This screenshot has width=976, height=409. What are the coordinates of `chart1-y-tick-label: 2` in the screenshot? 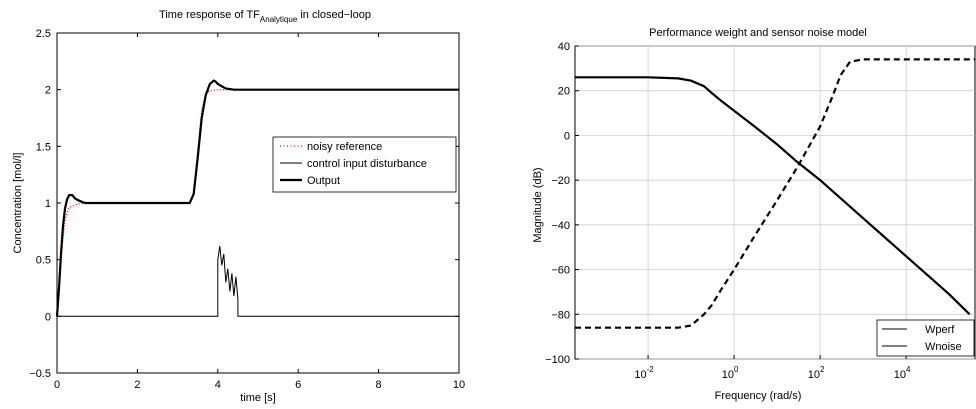 It's located at (48, 91).